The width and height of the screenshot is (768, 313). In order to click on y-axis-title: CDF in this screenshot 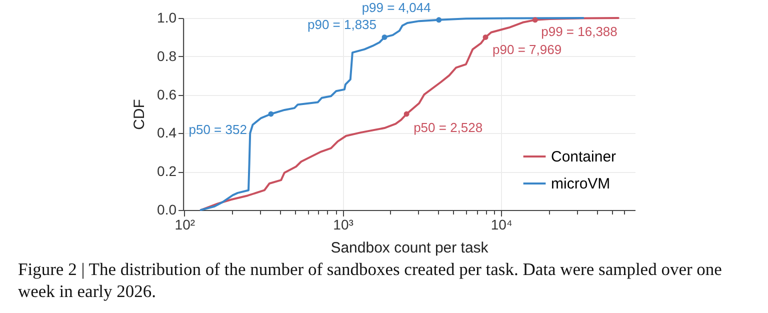, I will do `click(139, 114)`.